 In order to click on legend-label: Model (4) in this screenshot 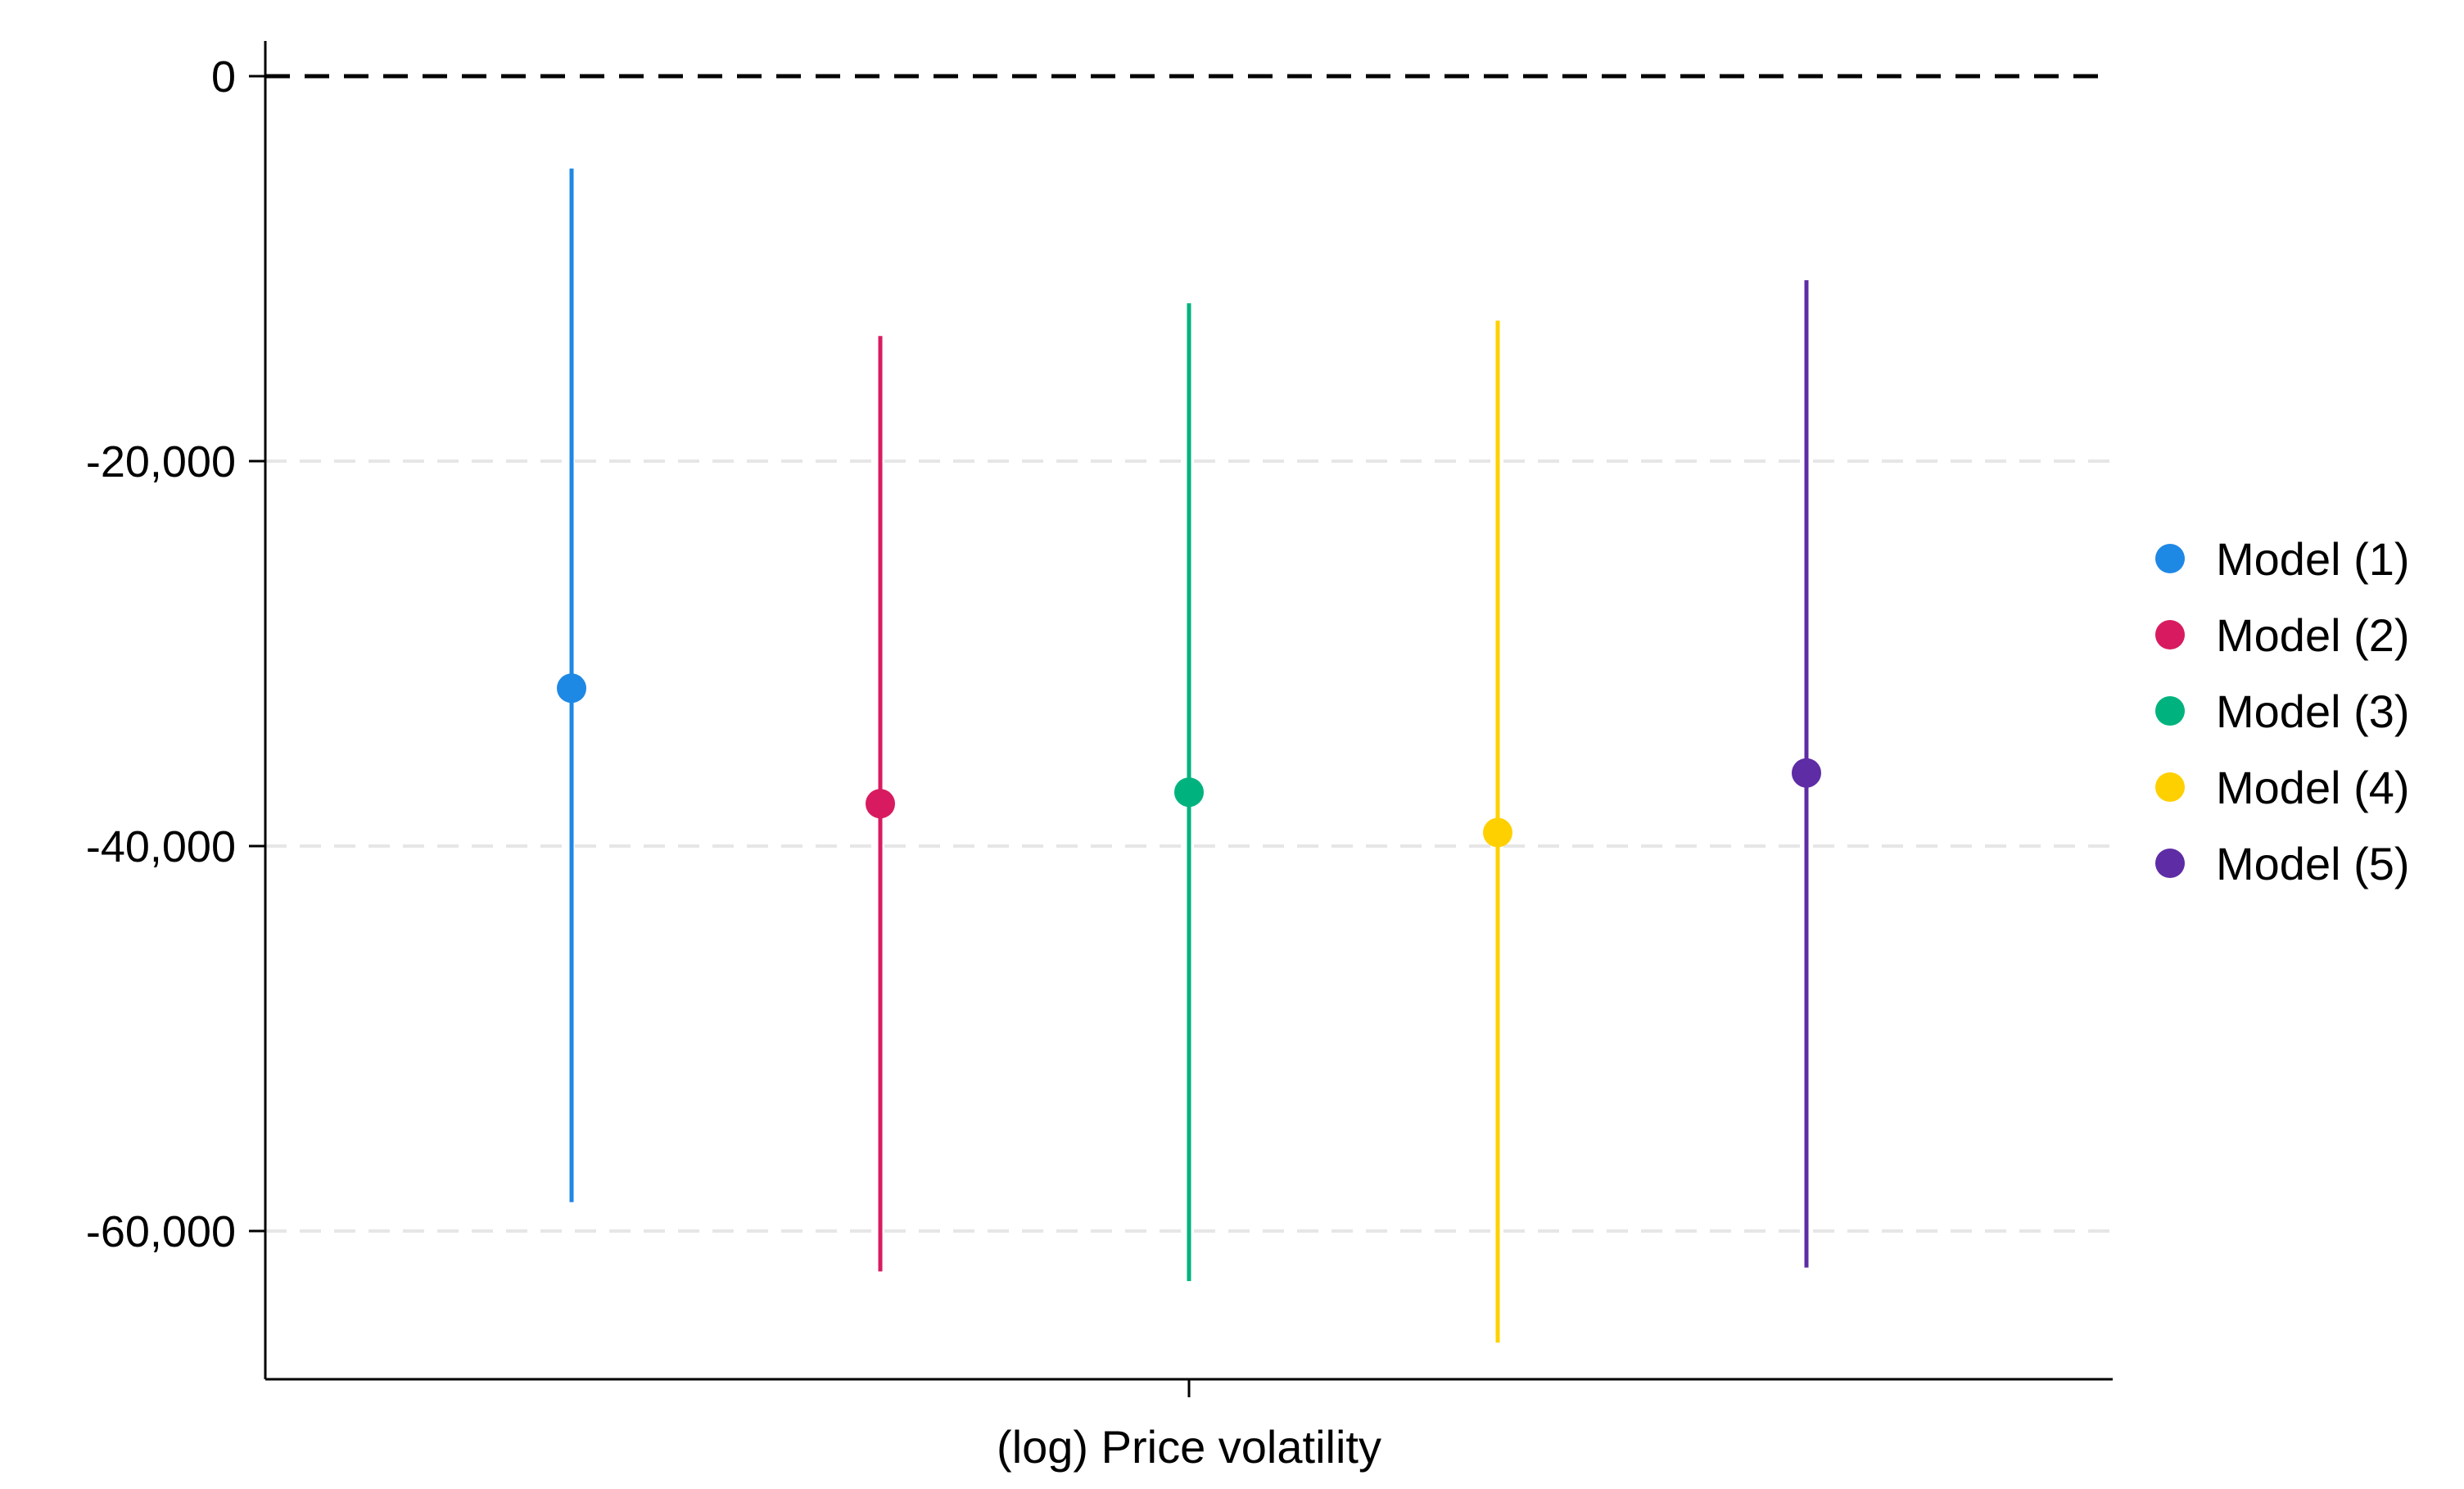, I will do `click(2313, 787)`.